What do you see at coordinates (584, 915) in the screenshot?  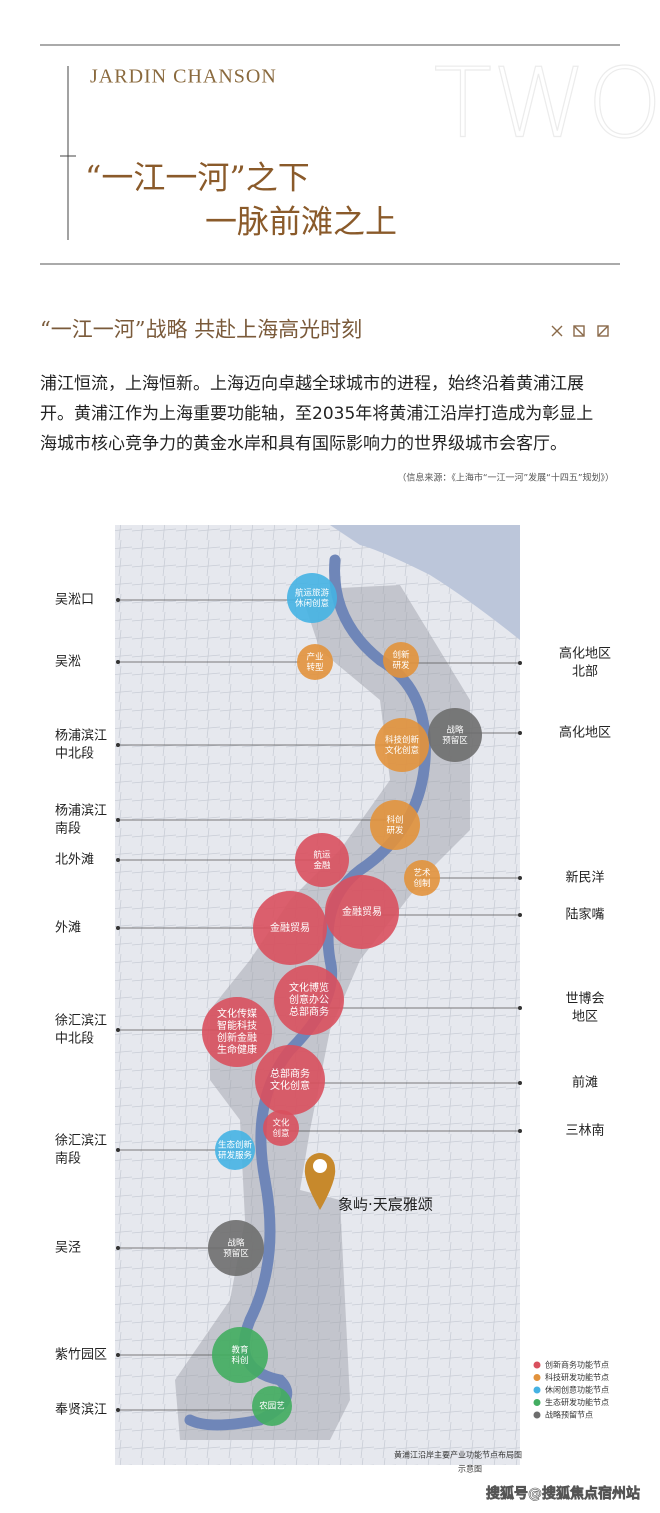 I see `right-label: 陆家嘴` at bounding box center [584, 915].